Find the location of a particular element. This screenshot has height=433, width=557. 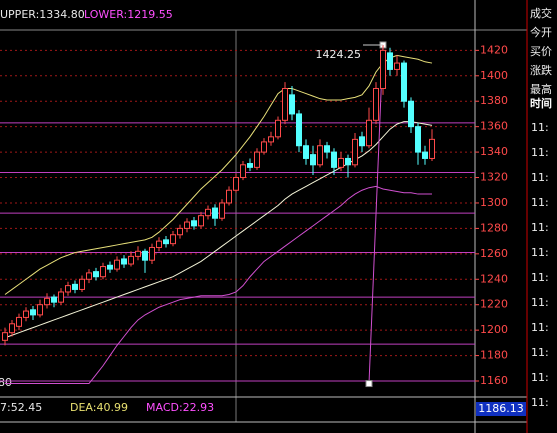

y-tick-label: 1280 is located at coordinates (494, 227).